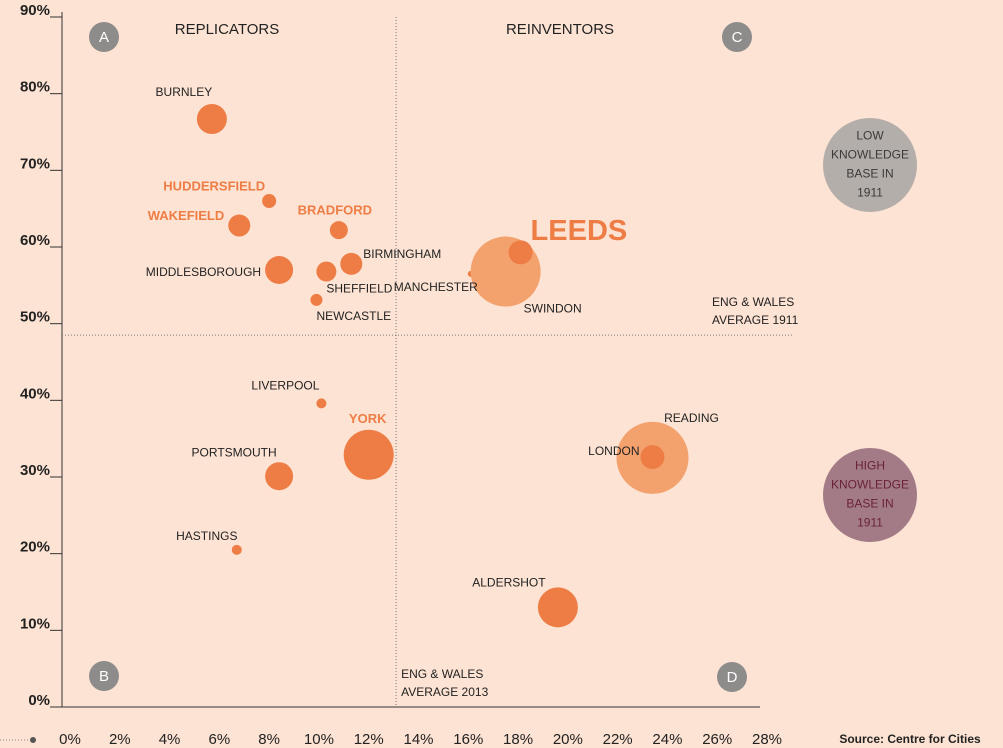 The height and width of the screenshot is (748, 1003). I want to click on quadrant-letter: A, so click(104, 37).